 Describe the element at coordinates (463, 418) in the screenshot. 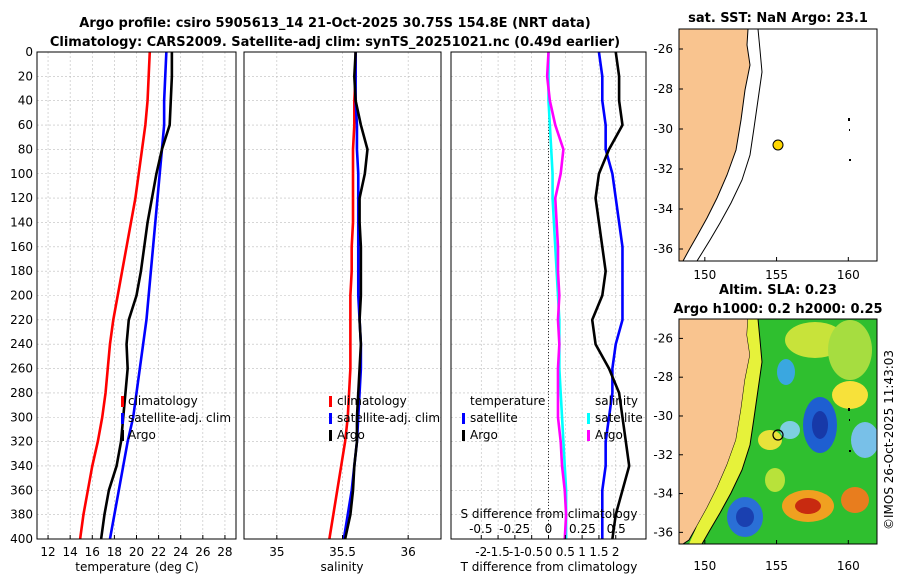

I see `legend-swatch-t-satellite` at that location.